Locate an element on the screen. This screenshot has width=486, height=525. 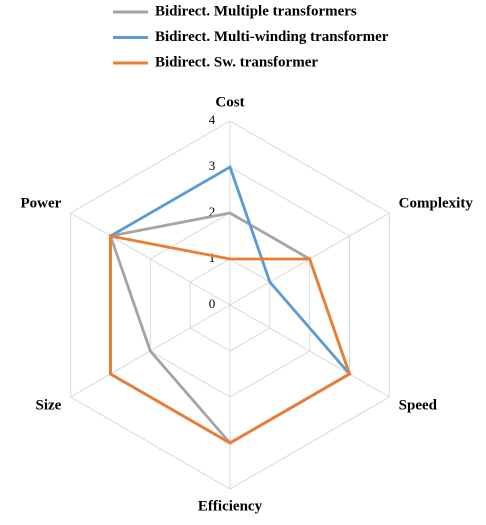
category-label: Power is located at coordinates (41, 203).